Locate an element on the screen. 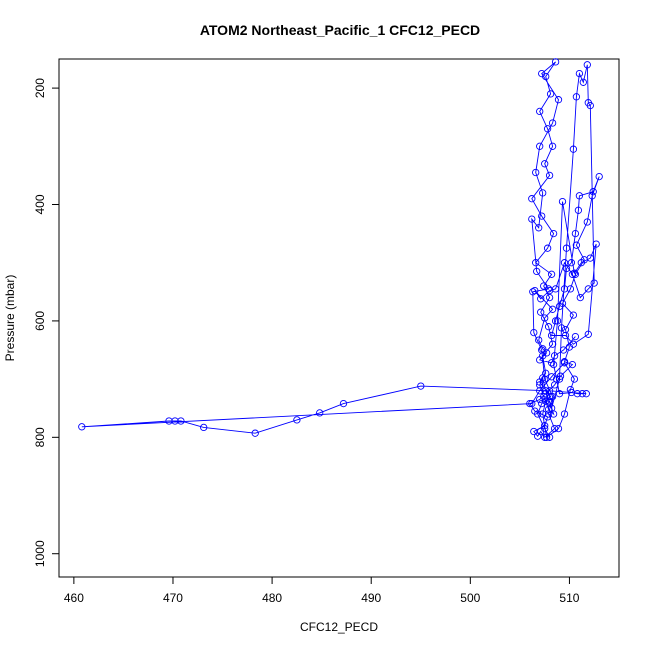 This screenshot has height=650, width=650. x-tick-label-4: 500 is located at coordinates (470, 598).